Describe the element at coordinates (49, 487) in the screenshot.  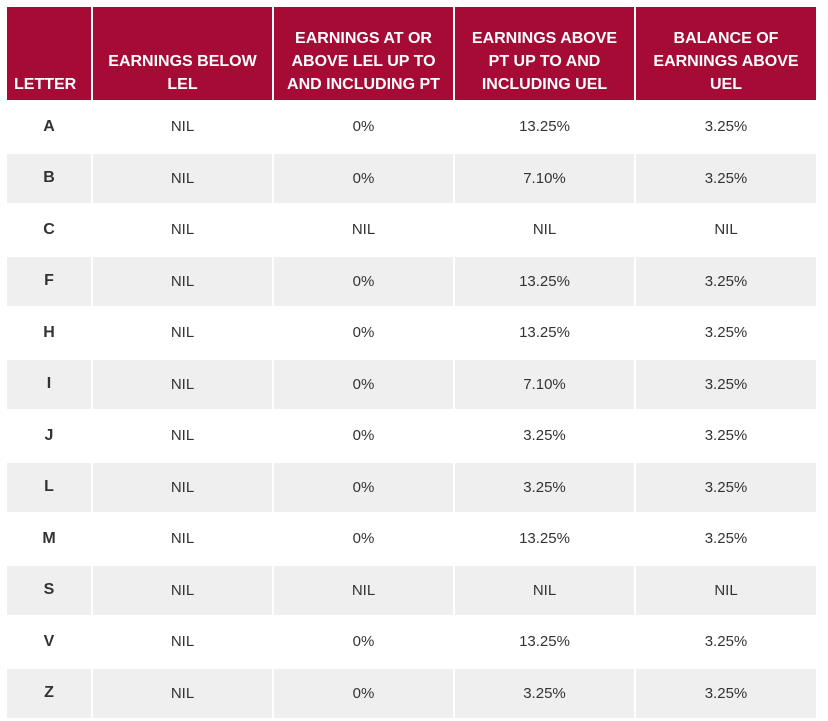
I see `row-letter: L` at that location.